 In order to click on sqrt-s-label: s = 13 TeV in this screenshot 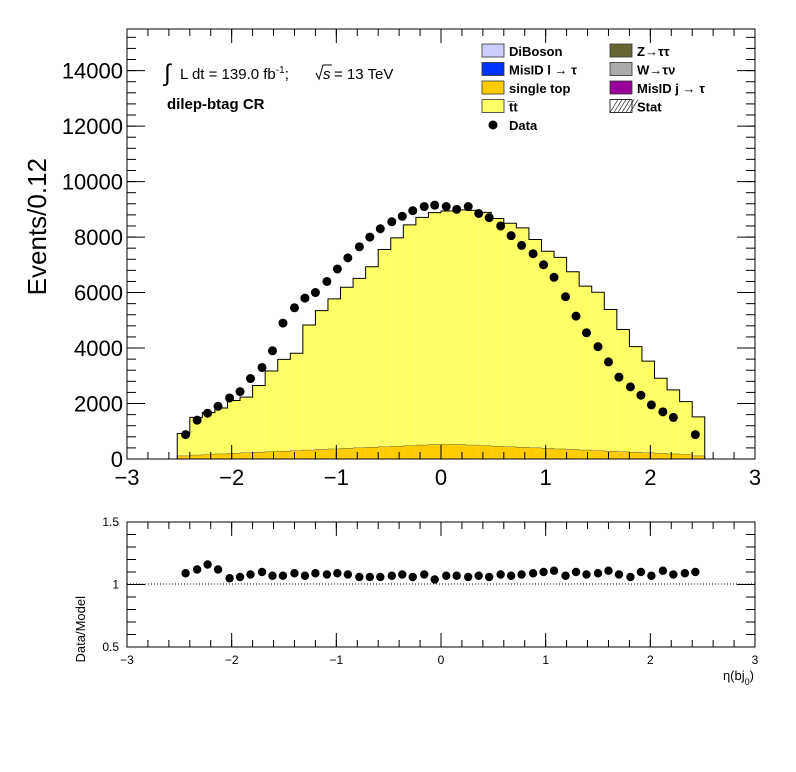, I will do `click(354, 73)`.